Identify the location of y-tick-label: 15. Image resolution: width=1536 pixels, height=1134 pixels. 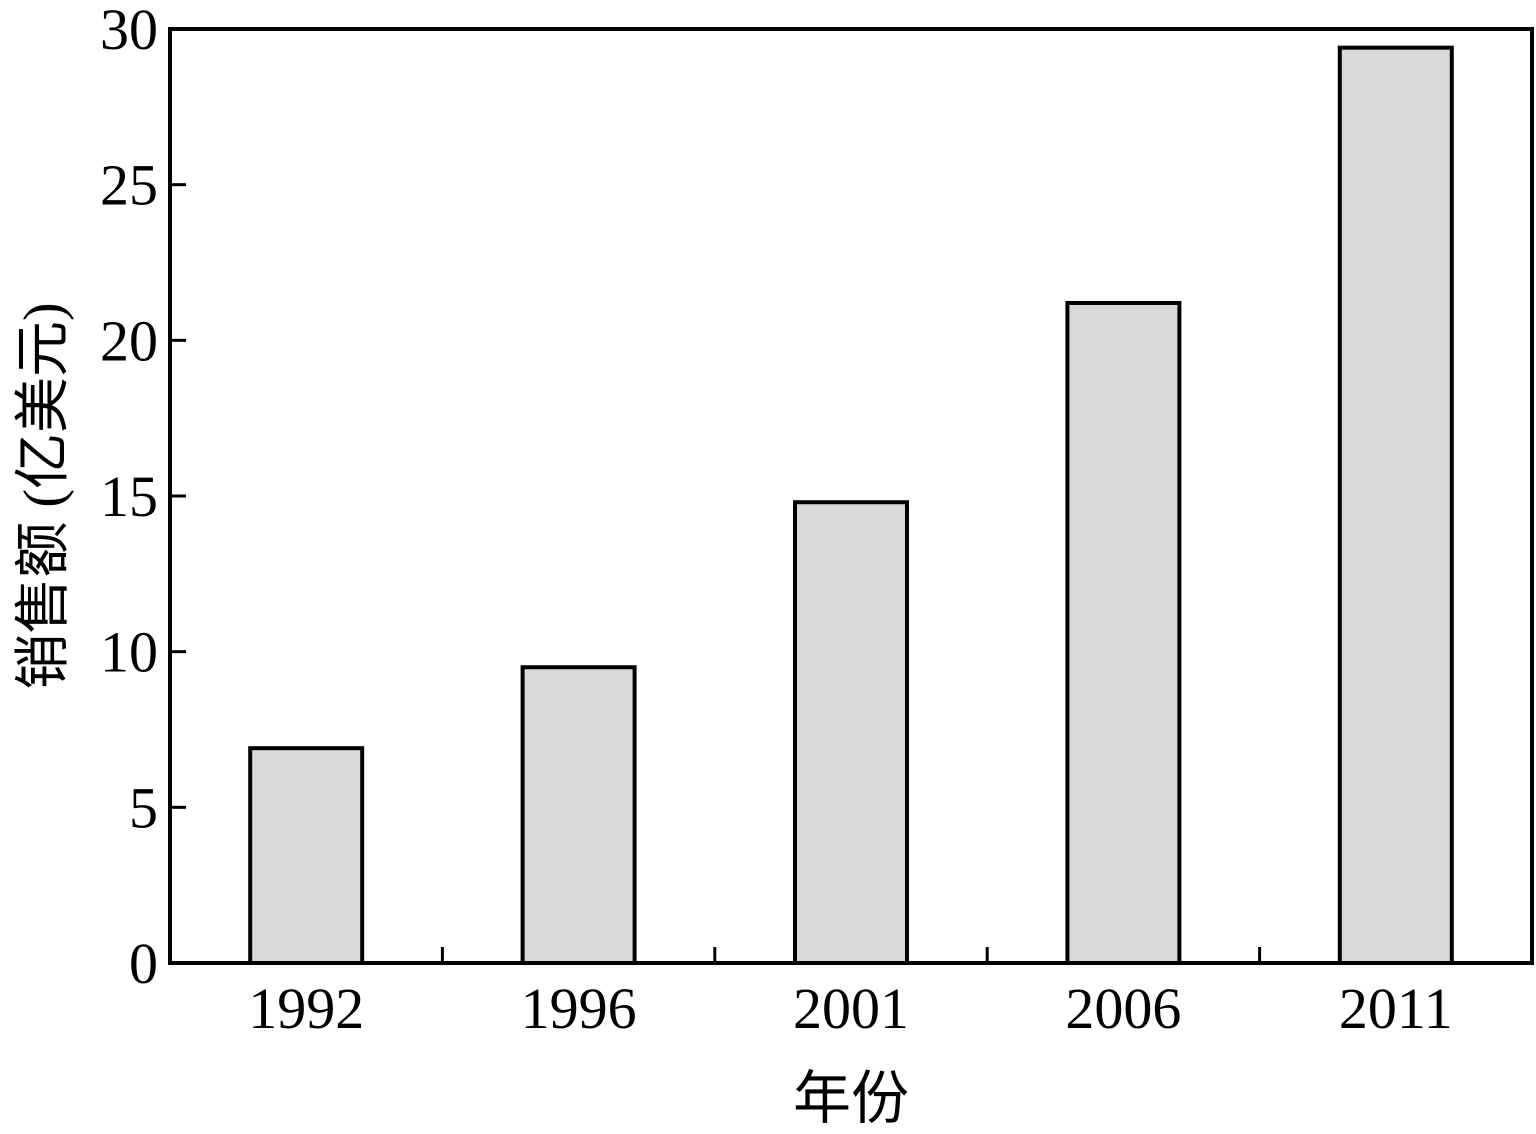
(129, 496).